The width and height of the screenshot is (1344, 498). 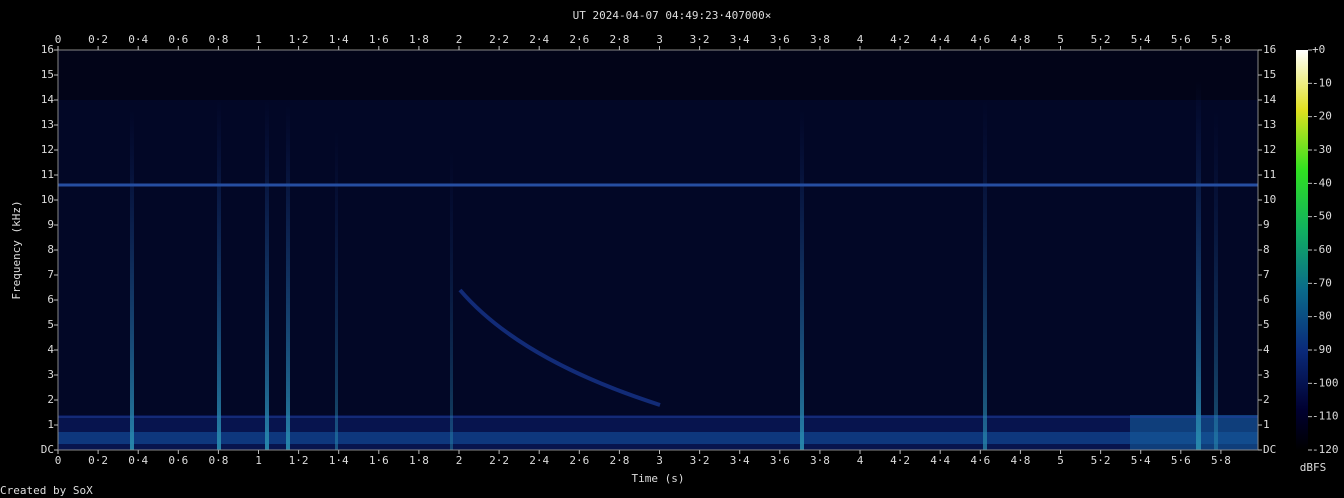 I want to click on y-tick-label: 6, so click(x=50, y=299).